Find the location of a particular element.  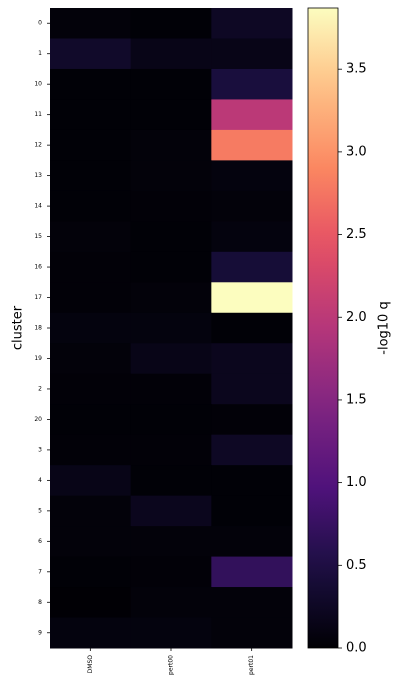

colorbar-frame is located at coordinates (323, 328).